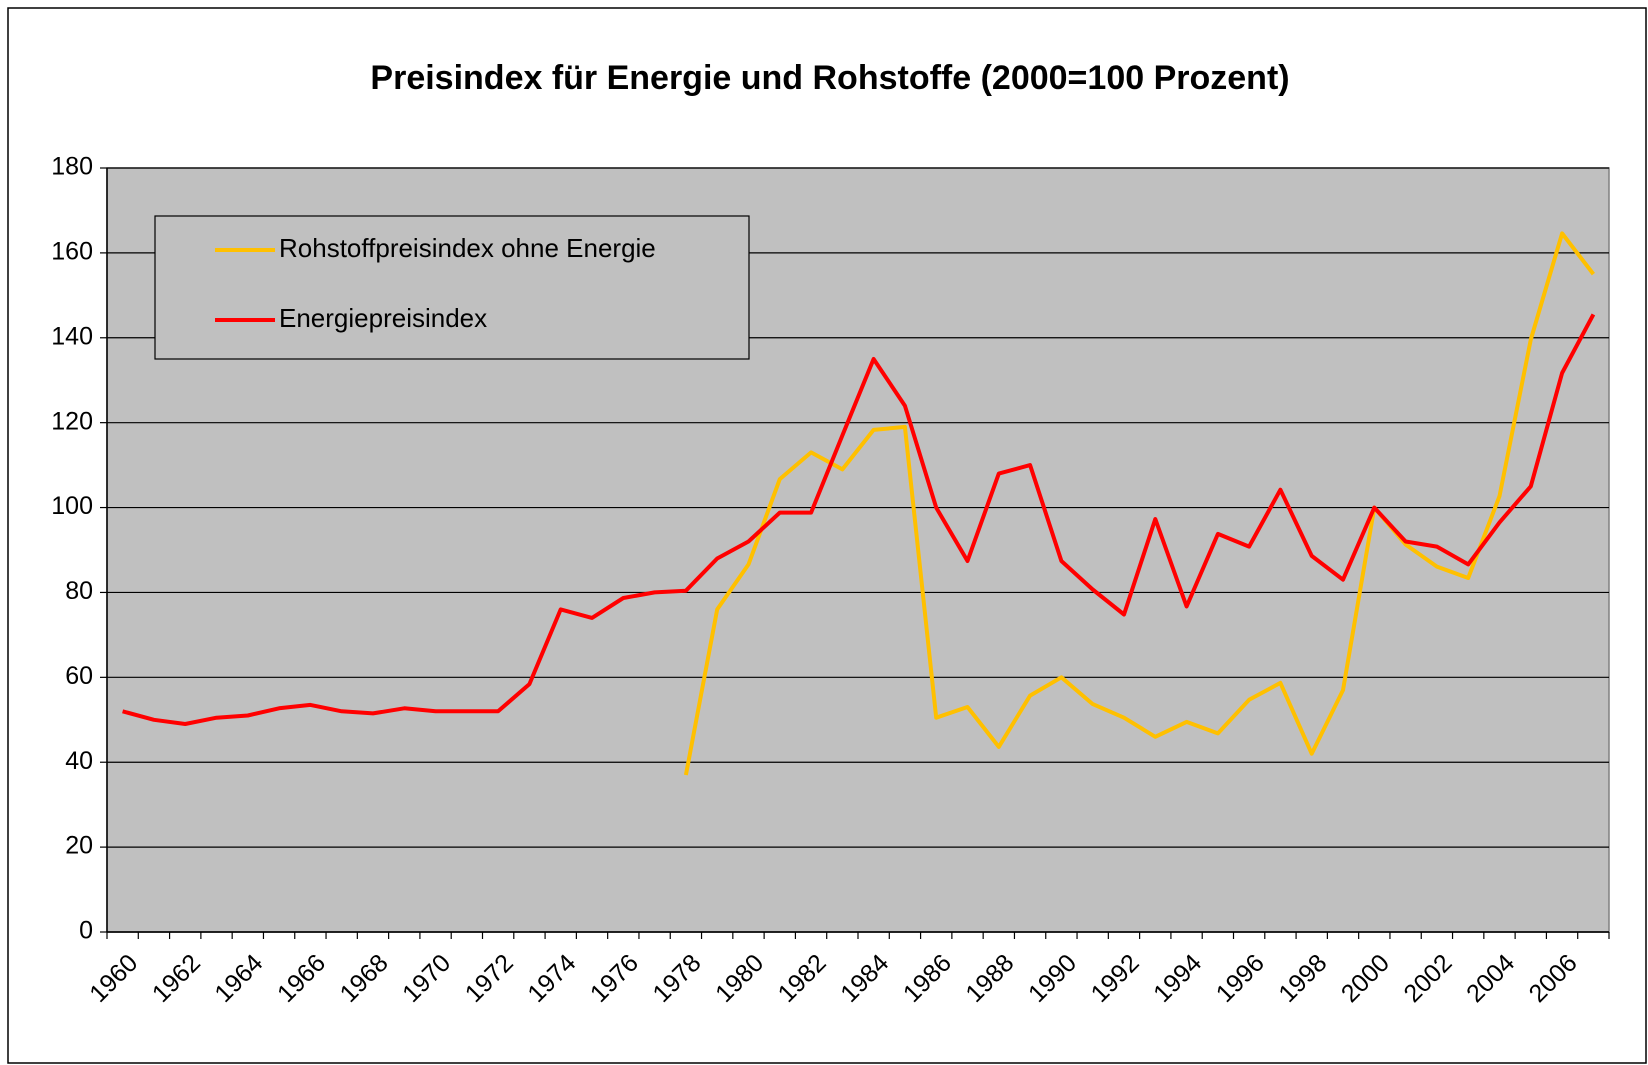 The height and width of the screenshot is (1065, 1648). What do you see at coordinates (72, 506) in the screenshot?
I see `y-tick-label: 100` at bounding box center [72, 506].